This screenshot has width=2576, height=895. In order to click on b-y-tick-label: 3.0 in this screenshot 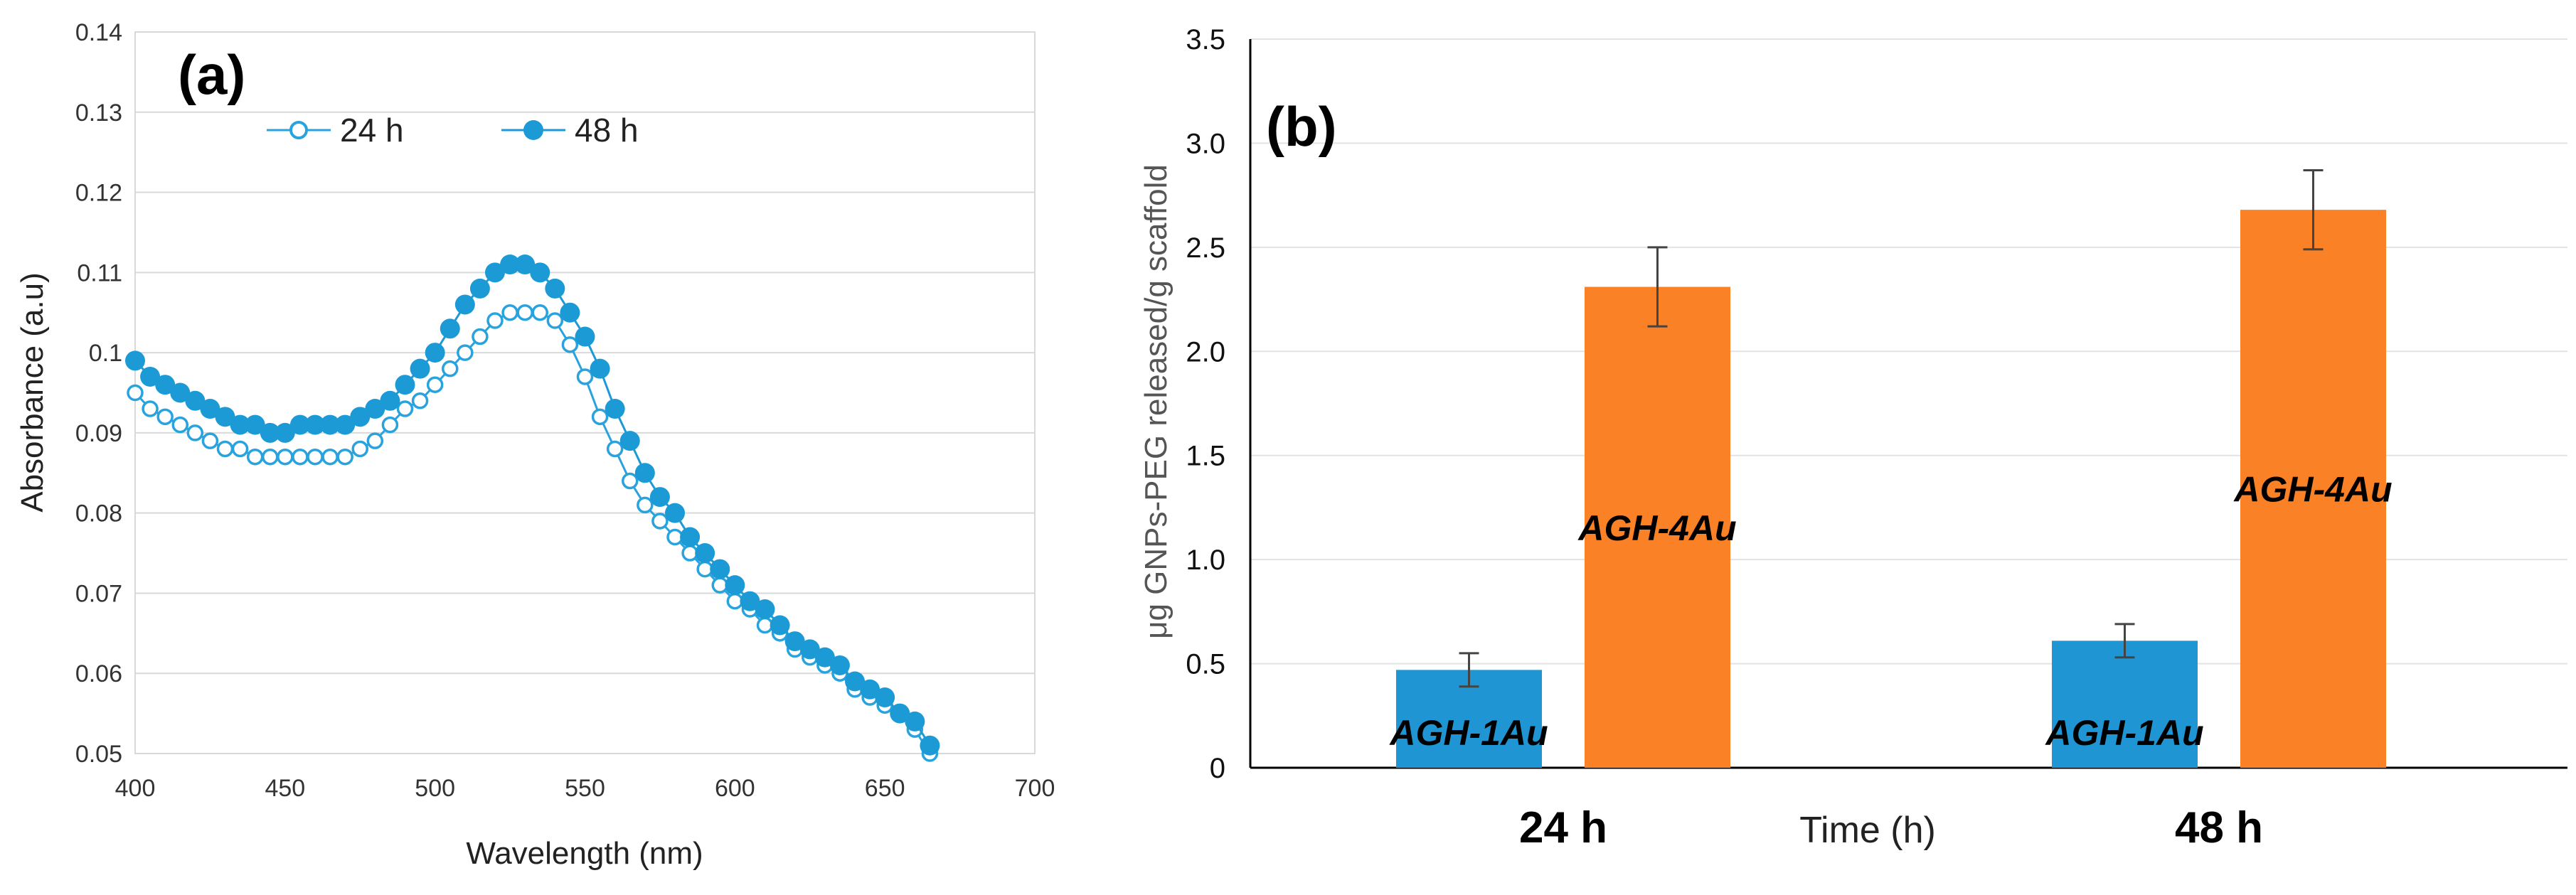, I will do `click(1205, 143)`.